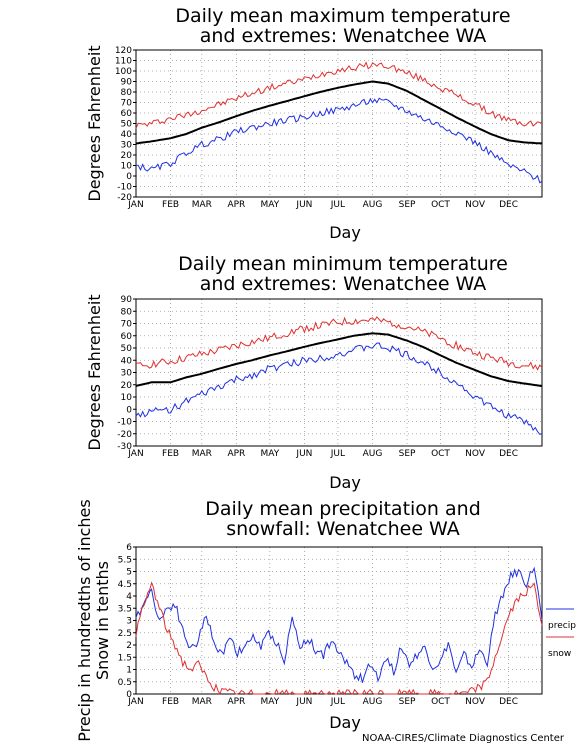 The width and height of the screenshot is (576, 745). What do you see at coordinates (129, 671) in the screenshot?
I see `y-tick-label: 1` at bounding box center [129, 671].